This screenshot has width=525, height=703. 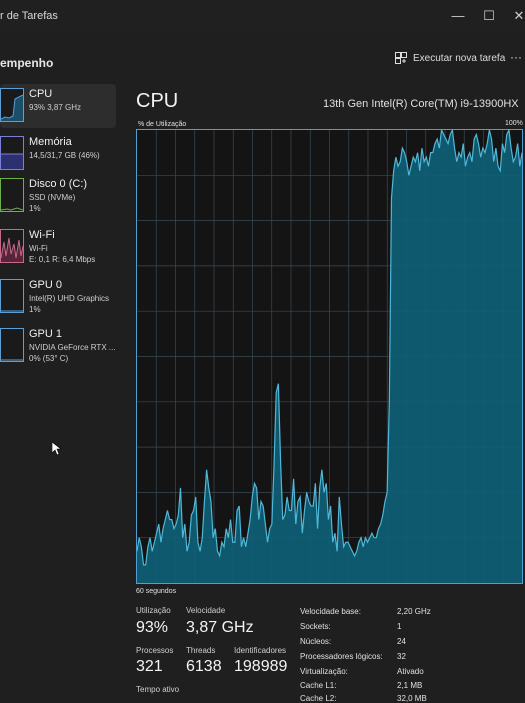 I want to click on sidebar-item-wifi: Wi-Fi Wi-Fi E: 0,1 R: 6,4 Mbps, so click(x=58, y=247).